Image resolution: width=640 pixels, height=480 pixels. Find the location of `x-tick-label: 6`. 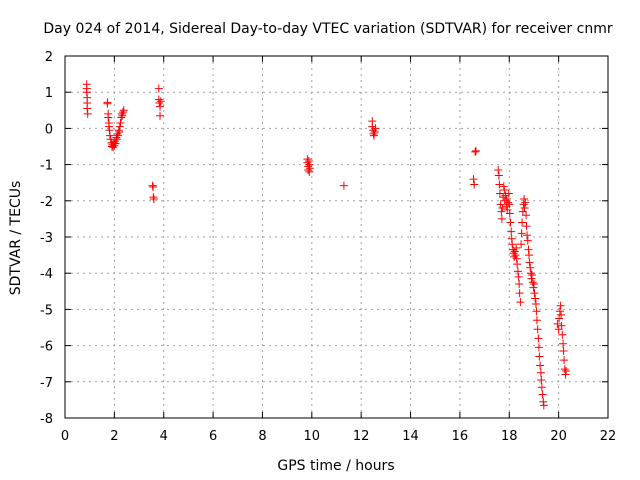

x-tick-label: 6 is located at coordinates (213, 436).